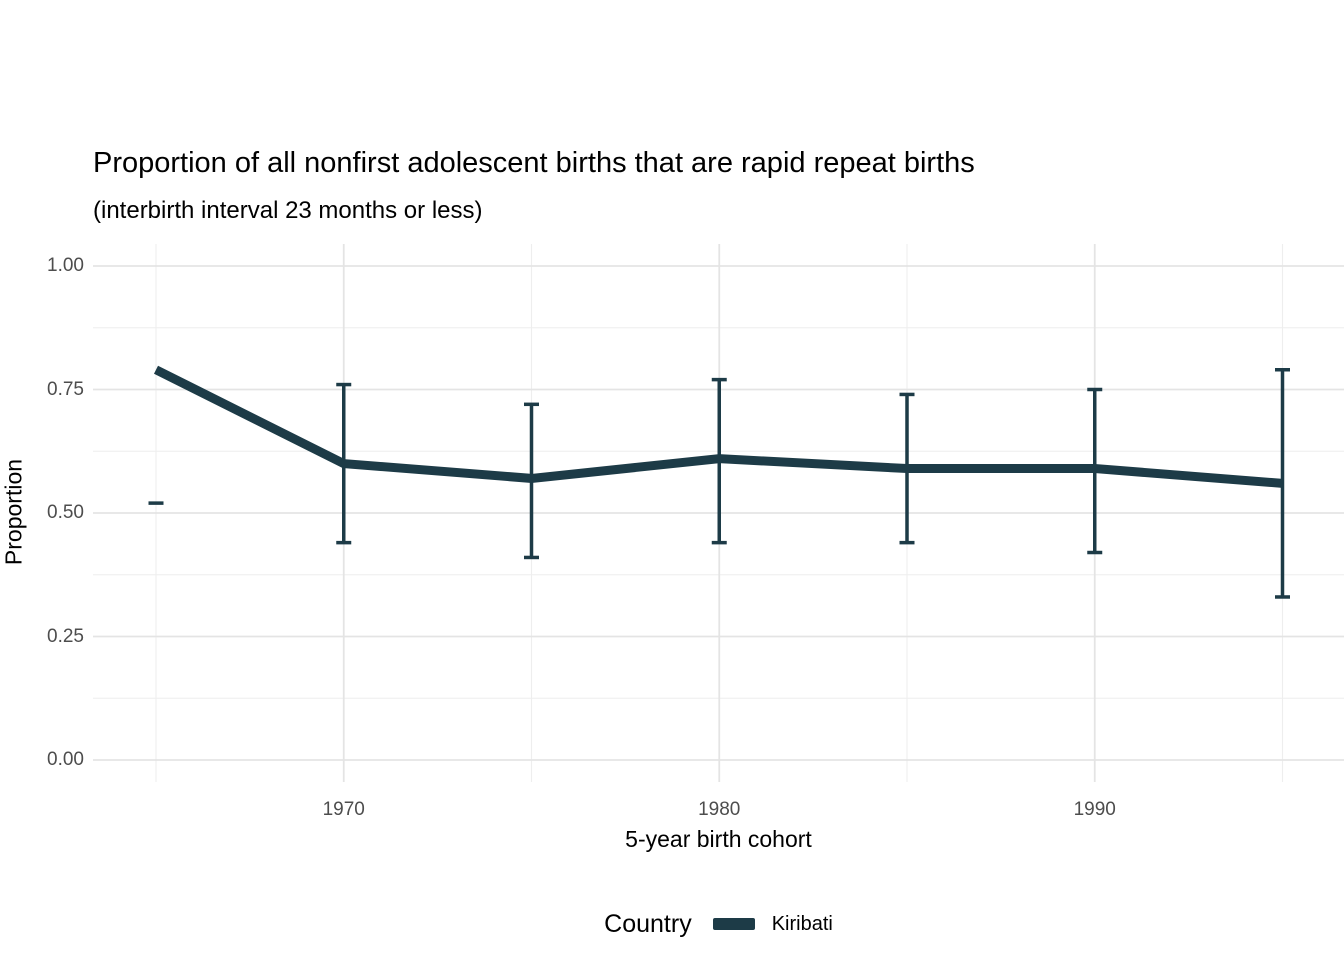 Image resolution: width=1344 pixels, height=960 pixels. Describe the element at coordinates (802, 923) in the screenshot. I see `legend-entry-label: Kiribati` at that location.